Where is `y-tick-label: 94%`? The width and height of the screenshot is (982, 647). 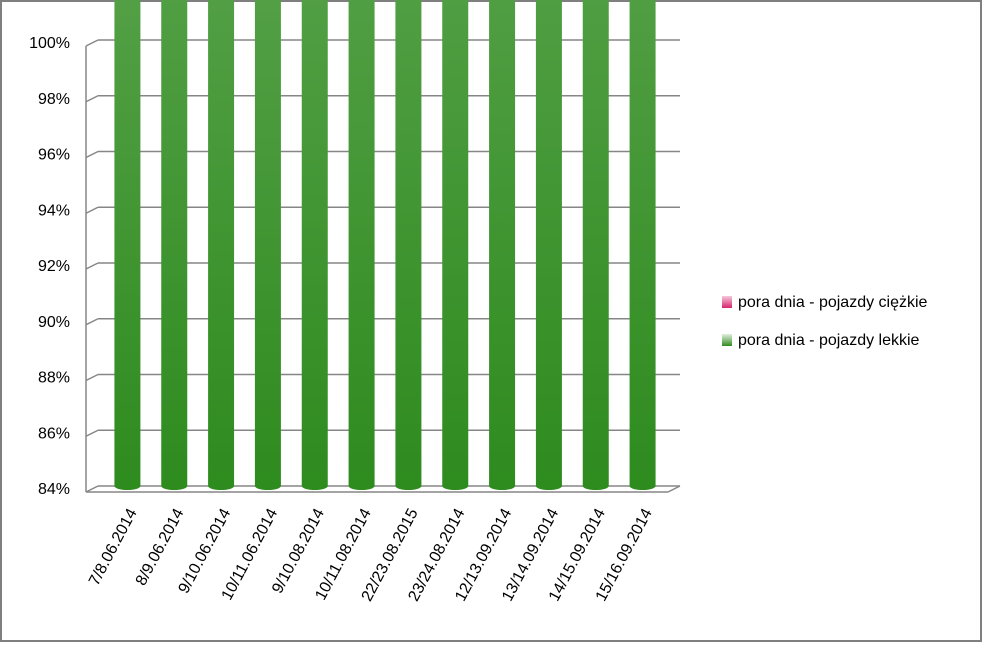
y-tick-label: 94% is located at coordinates (54, 210).